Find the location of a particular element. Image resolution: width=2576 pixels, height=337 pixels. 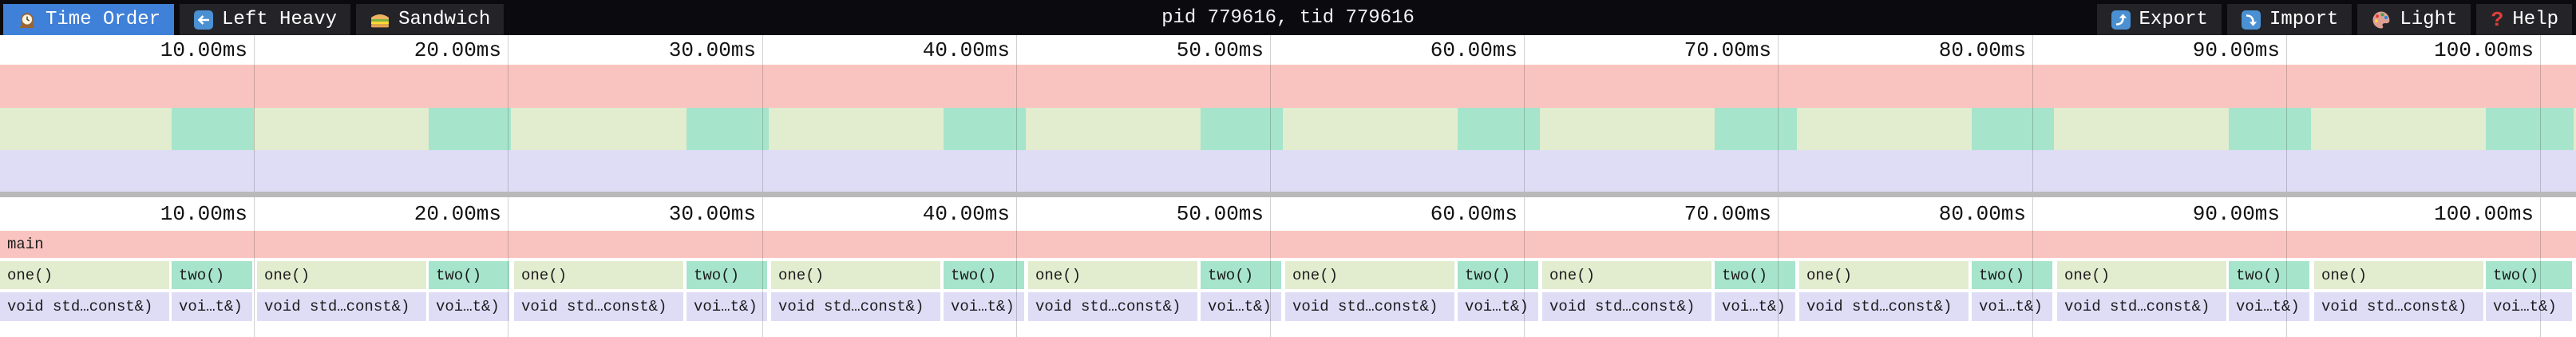

time-tick-label: 20.00ms is located at coordinates (457, 214).